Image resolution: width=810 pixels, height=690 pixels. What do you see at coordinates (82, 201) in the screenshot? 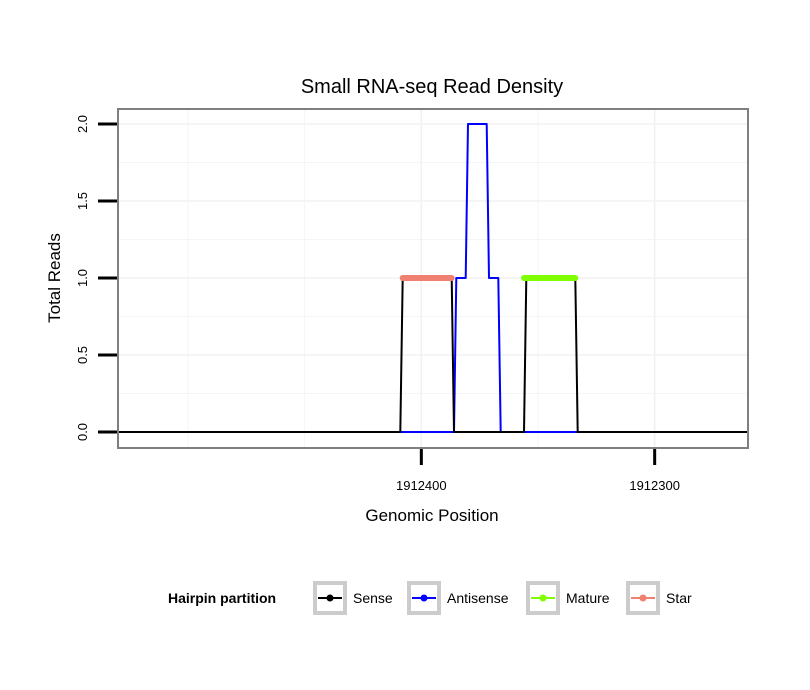
I see `y-tick-label: 1.5` at bounding box center [82, 201].